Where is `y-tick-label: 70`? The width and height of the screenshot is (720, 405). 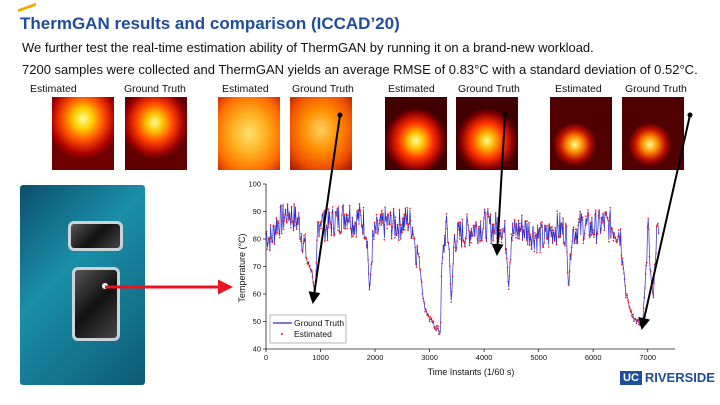 y-tick-label: 70 is located at coordinates (257, 266).